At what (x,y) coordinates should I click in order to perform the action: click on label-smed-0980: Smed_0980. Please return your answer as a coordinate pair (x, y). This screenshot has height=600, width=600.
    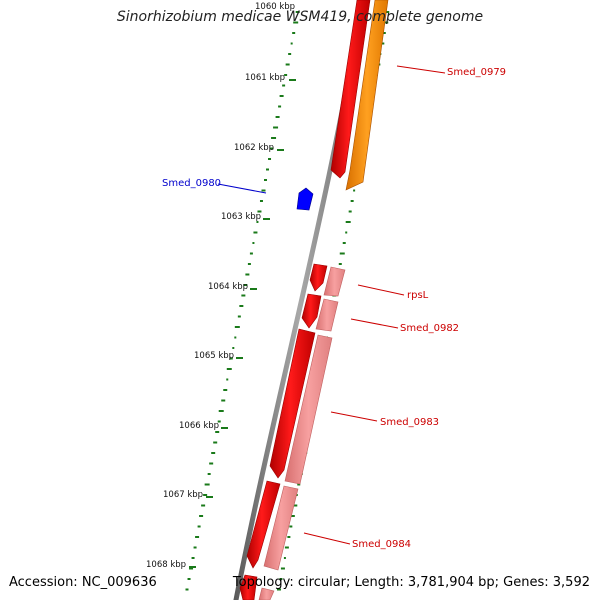
    Looking at the image, I should click on (191, 183).